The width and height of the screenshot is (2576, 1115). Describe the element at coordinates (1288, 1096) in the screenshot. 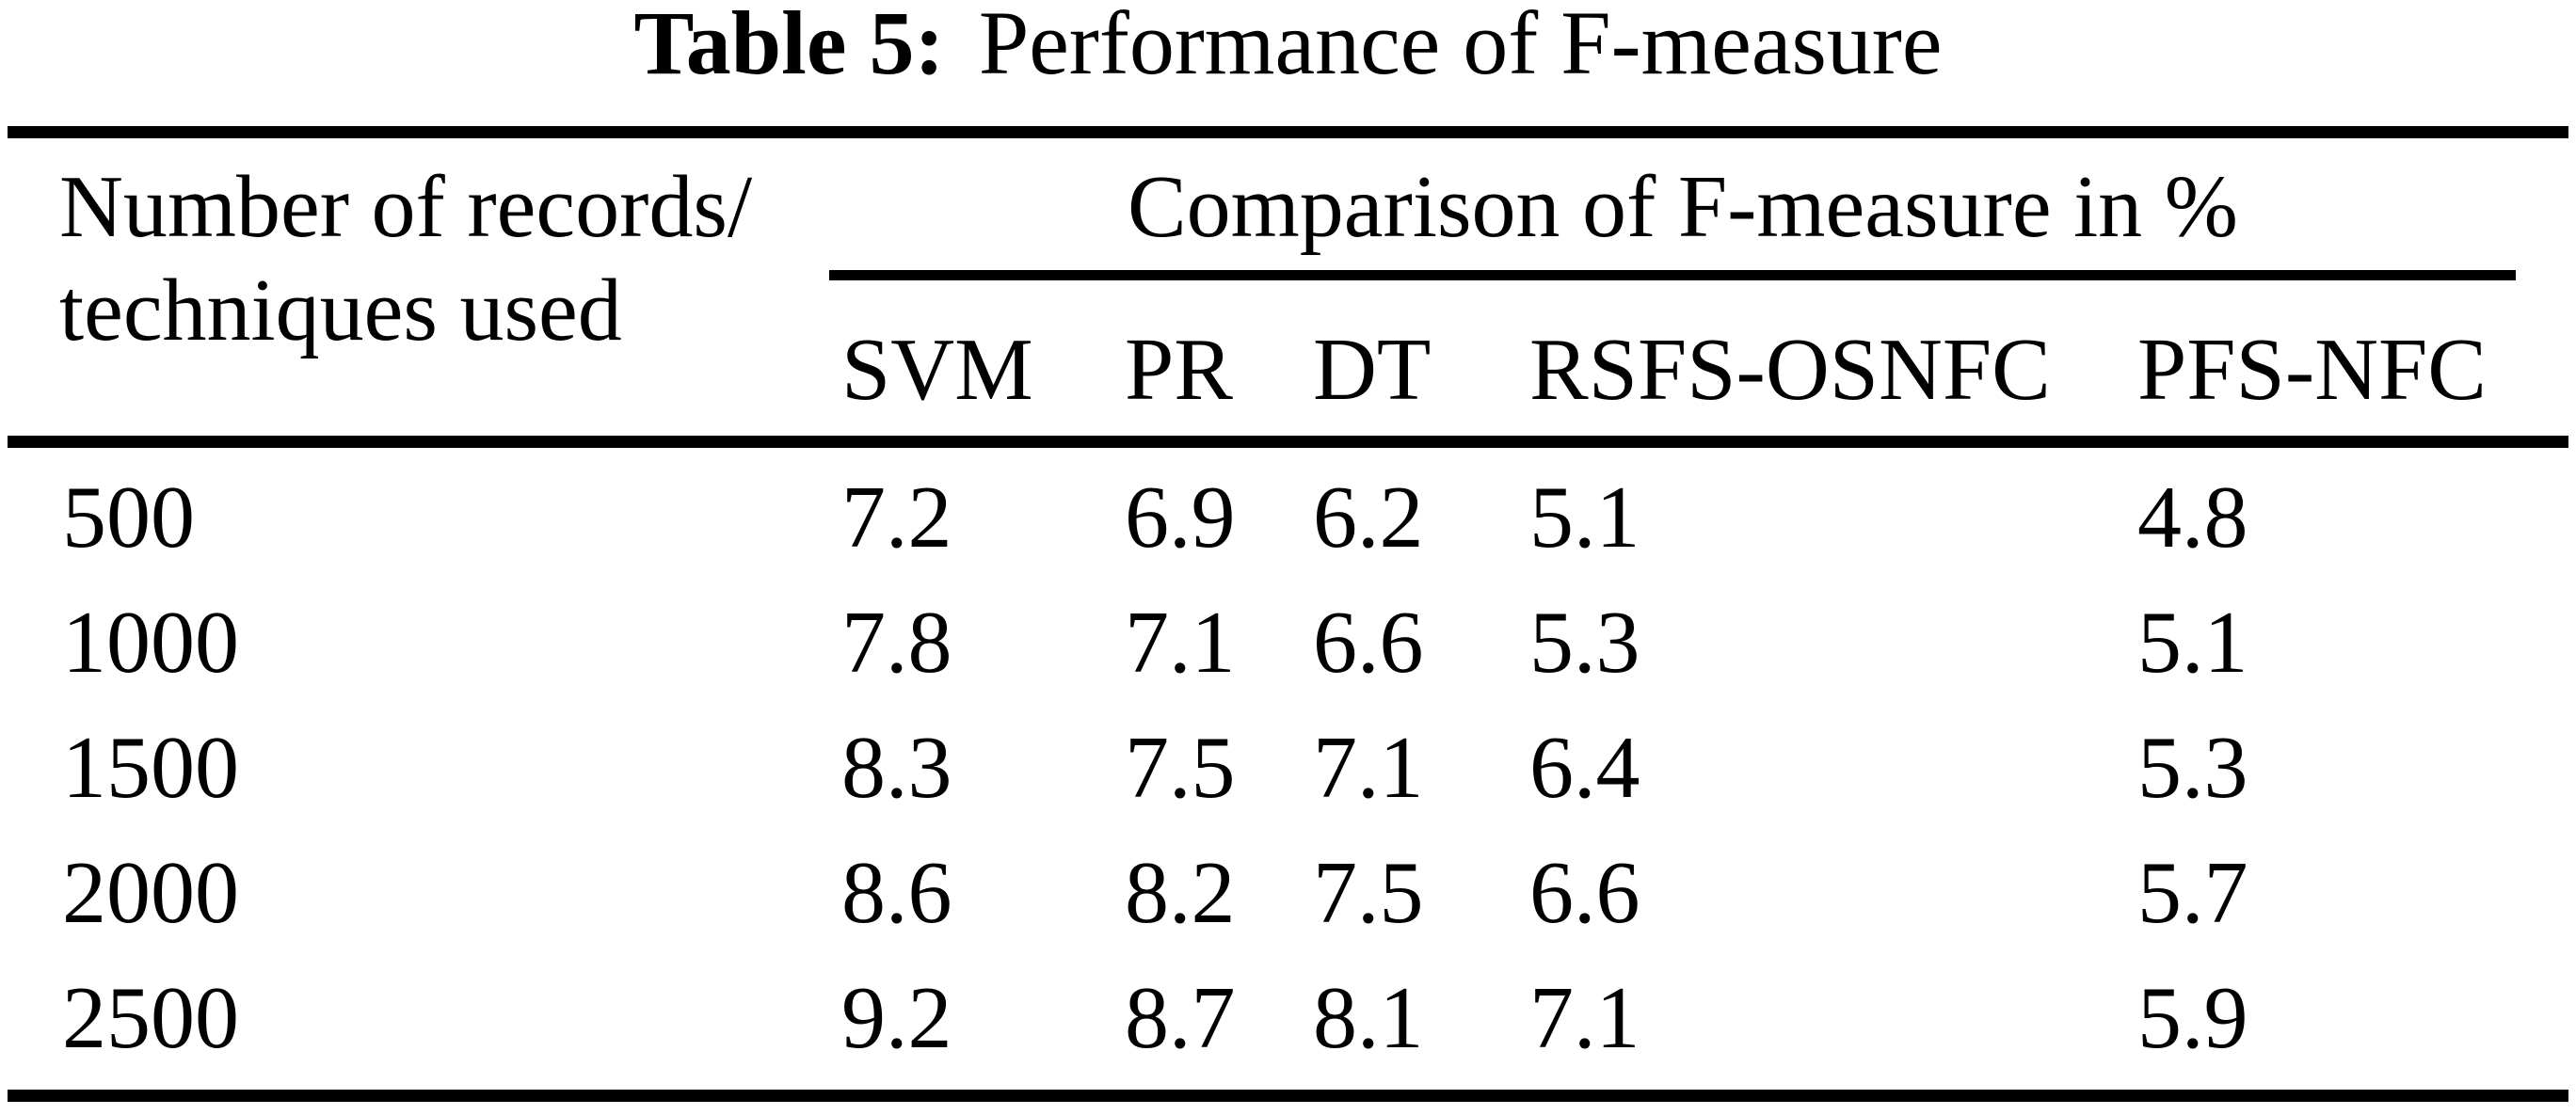

I see `bottom-rule` at that location.